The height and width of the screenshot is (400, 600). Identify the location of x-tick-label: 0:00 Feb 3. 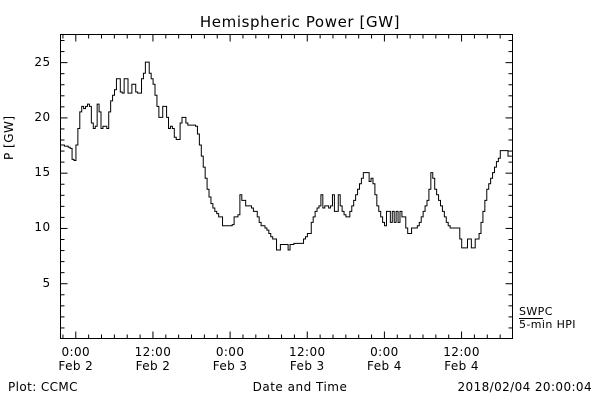
(230, 359).